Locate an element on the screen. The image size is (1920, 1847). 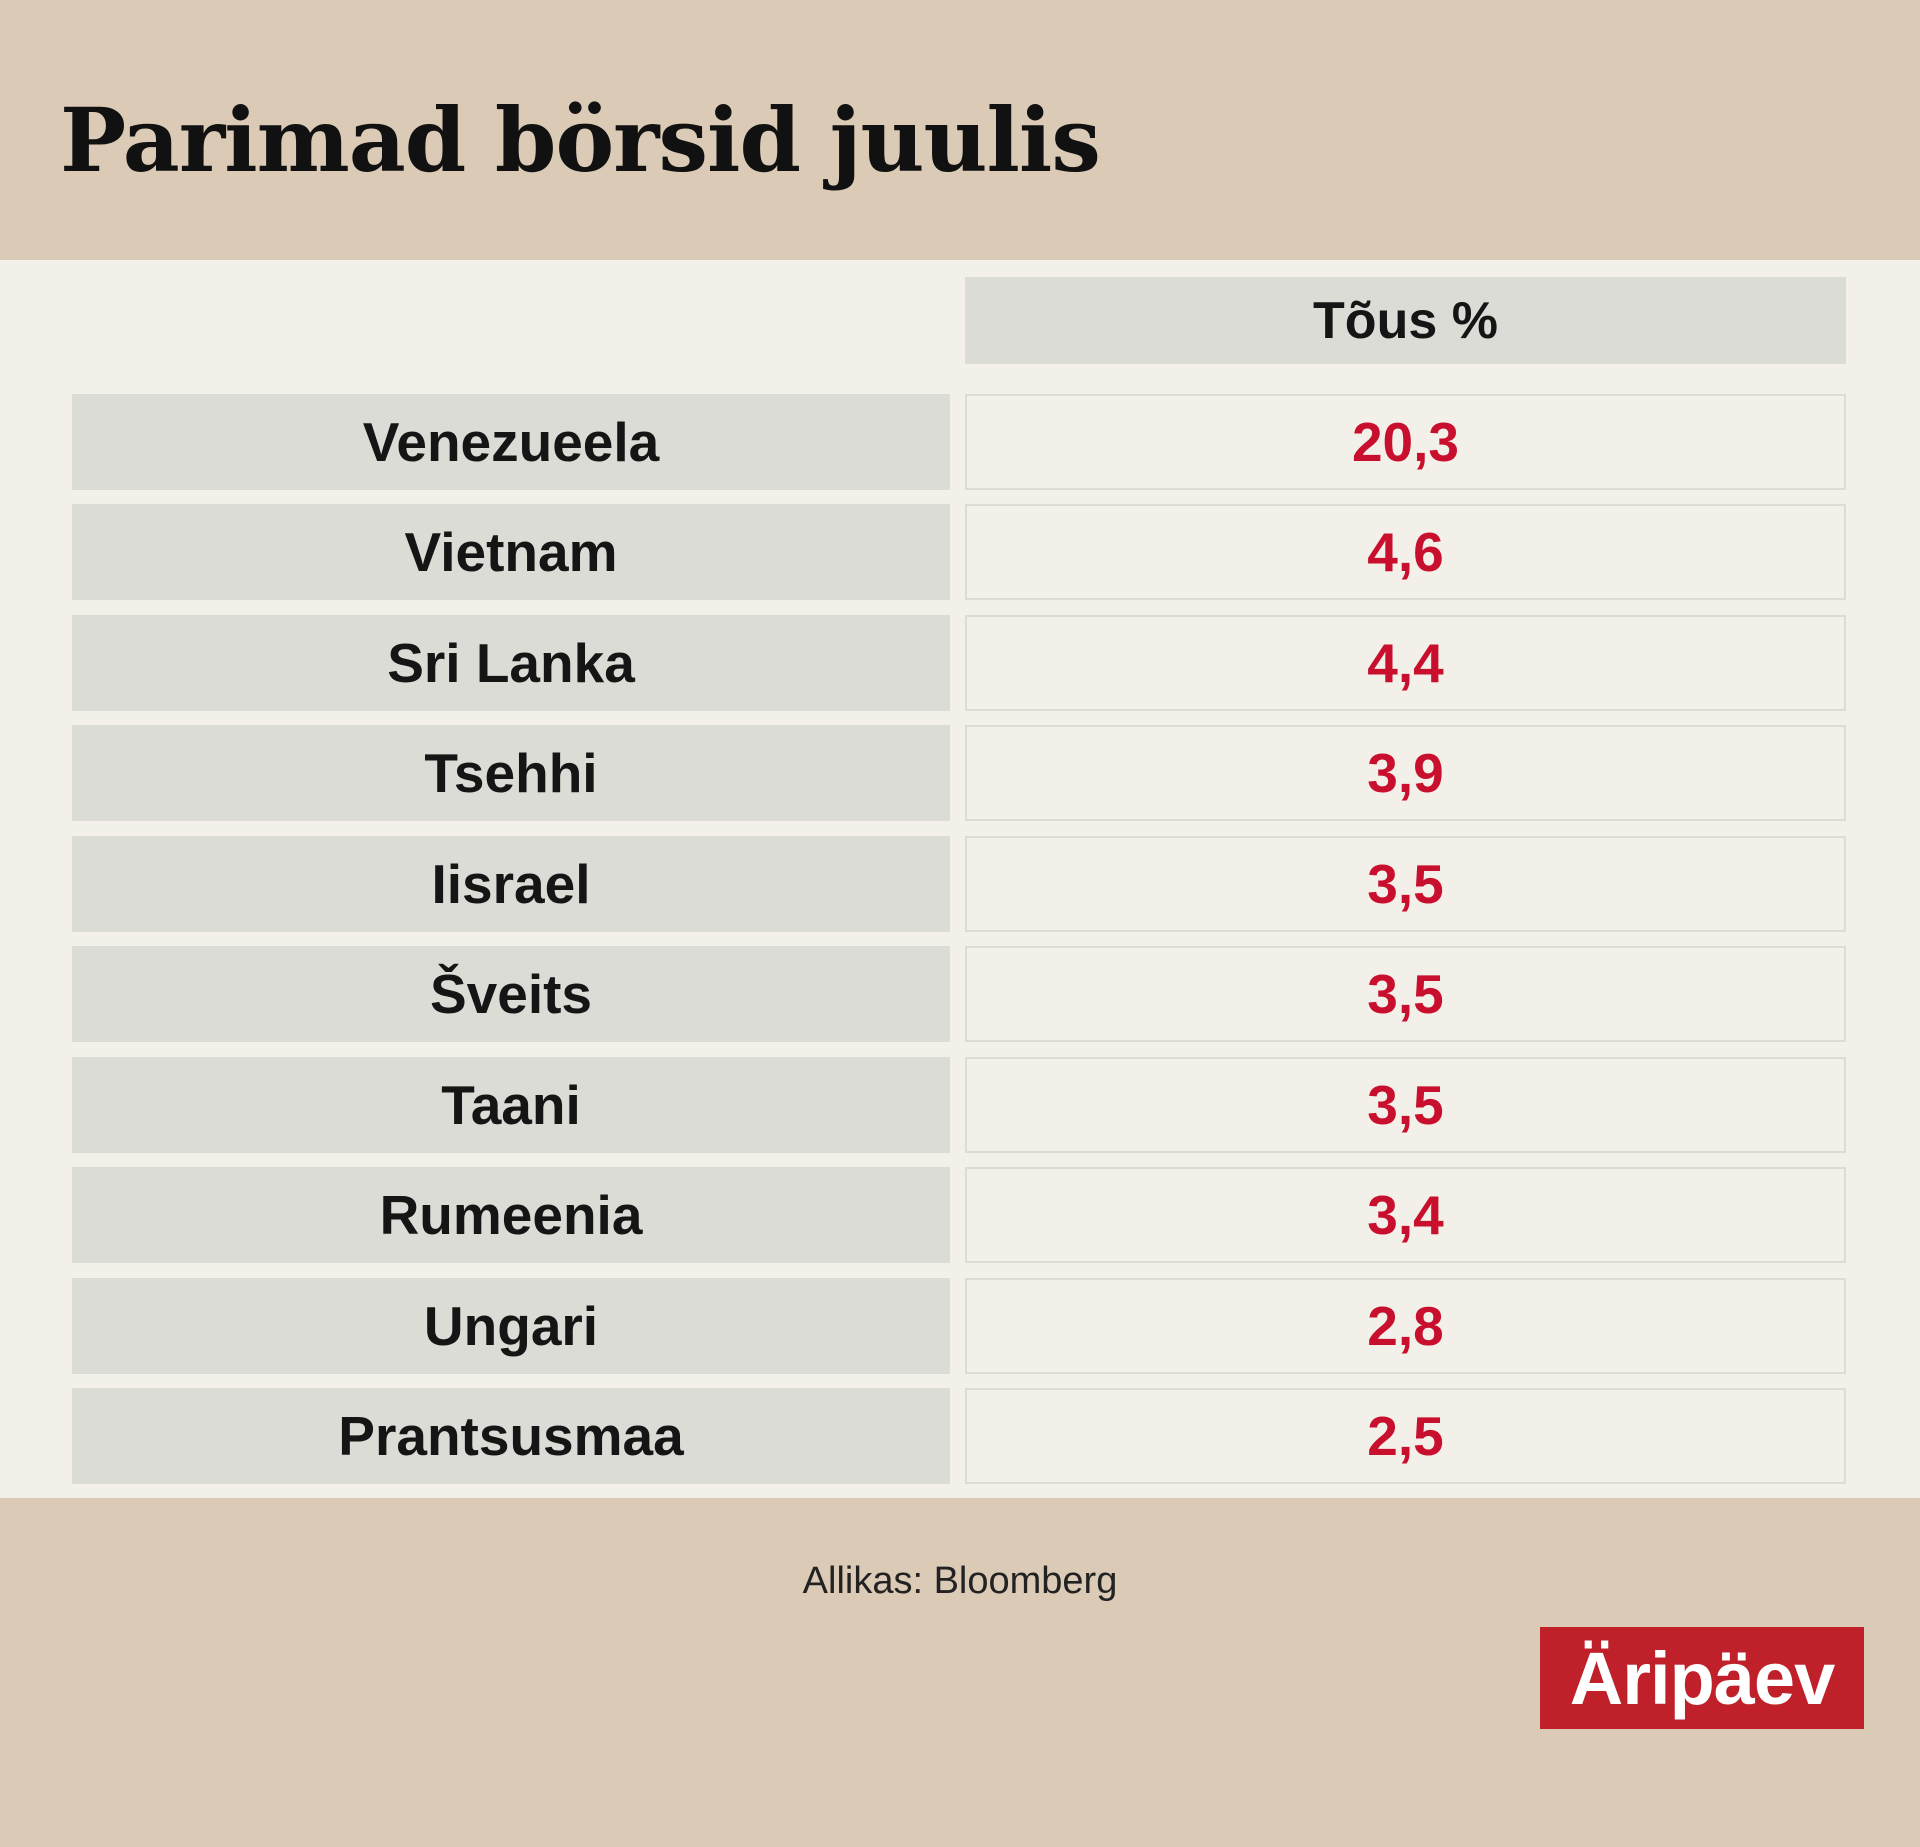
table-row: Venezueela 20,3 is located at coordinates (959, 442).